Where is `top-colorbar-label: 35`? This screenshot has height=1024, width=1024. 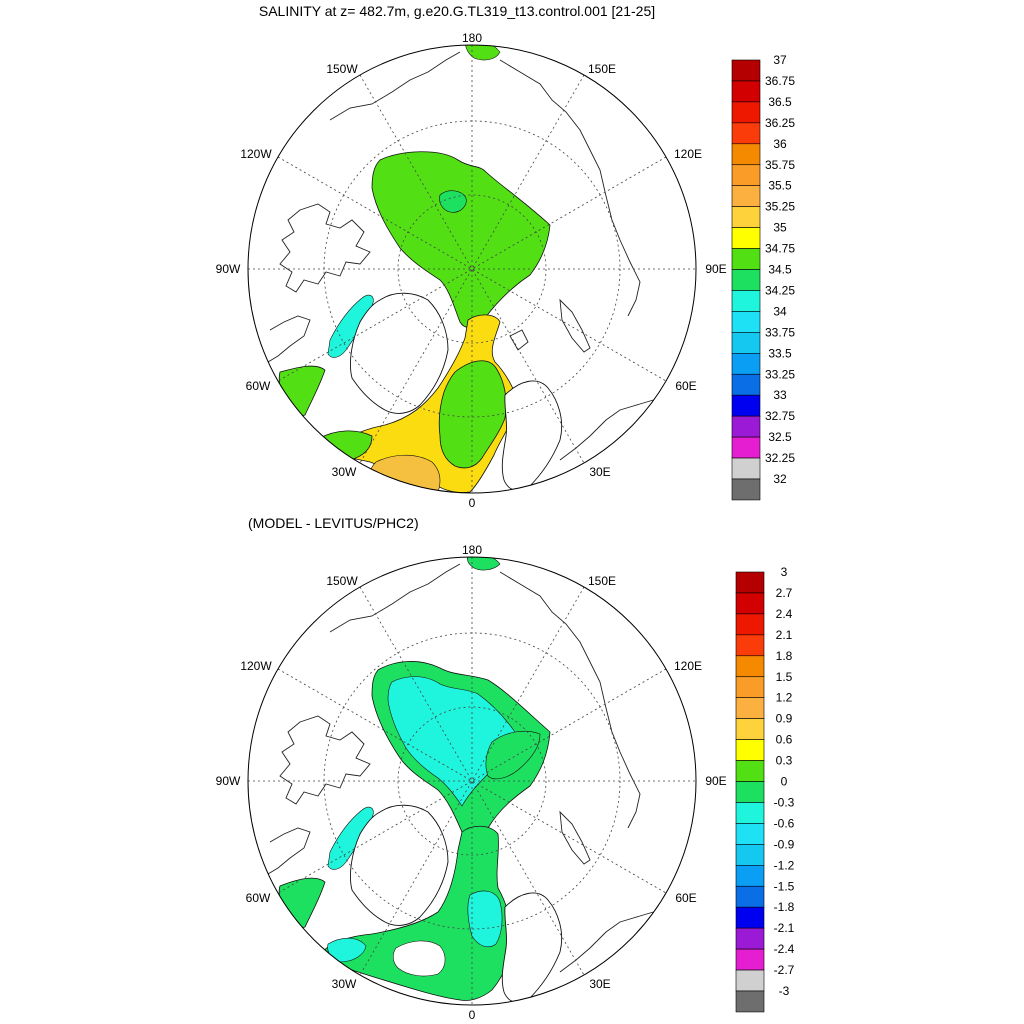 top-colorbar-label: 35 is located at coordinates (780, 228).